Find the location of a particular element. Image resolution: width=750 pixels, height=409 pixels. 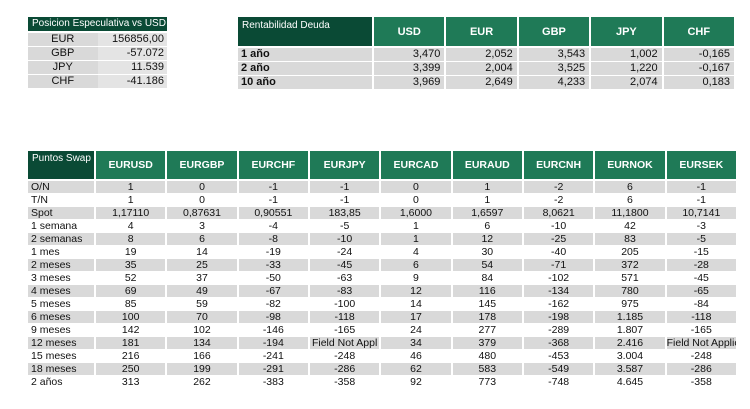

column-header-eurcad: EURCAD is located at coordinates (416, 166).